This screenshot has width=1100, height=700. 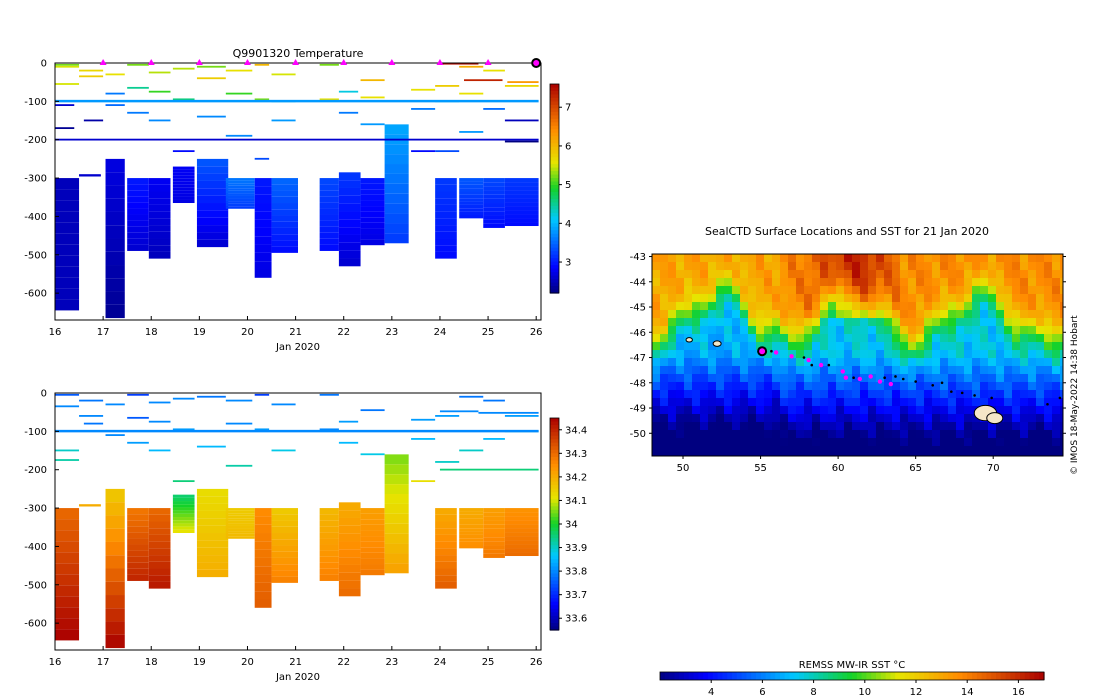 I want to click on track-point-black, so click(x=771, y=351).